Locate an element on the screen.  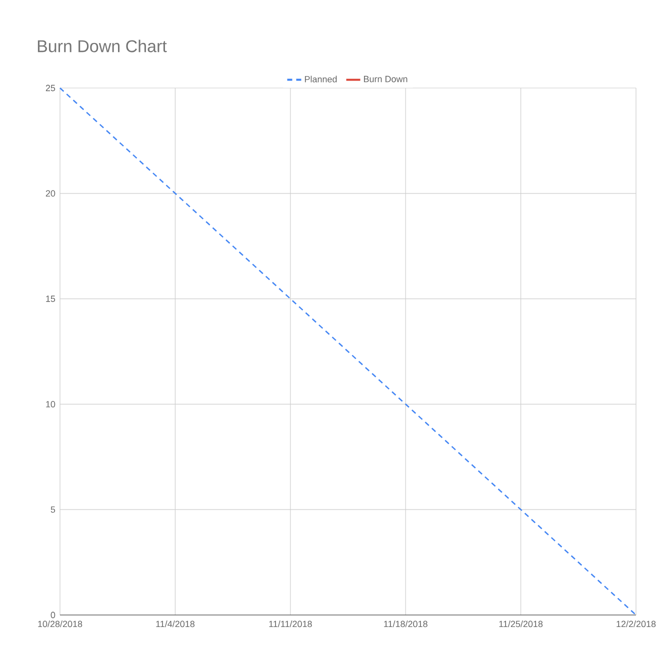
x-tick-label: 11/25/2018 is located at coordinates (521, 624).